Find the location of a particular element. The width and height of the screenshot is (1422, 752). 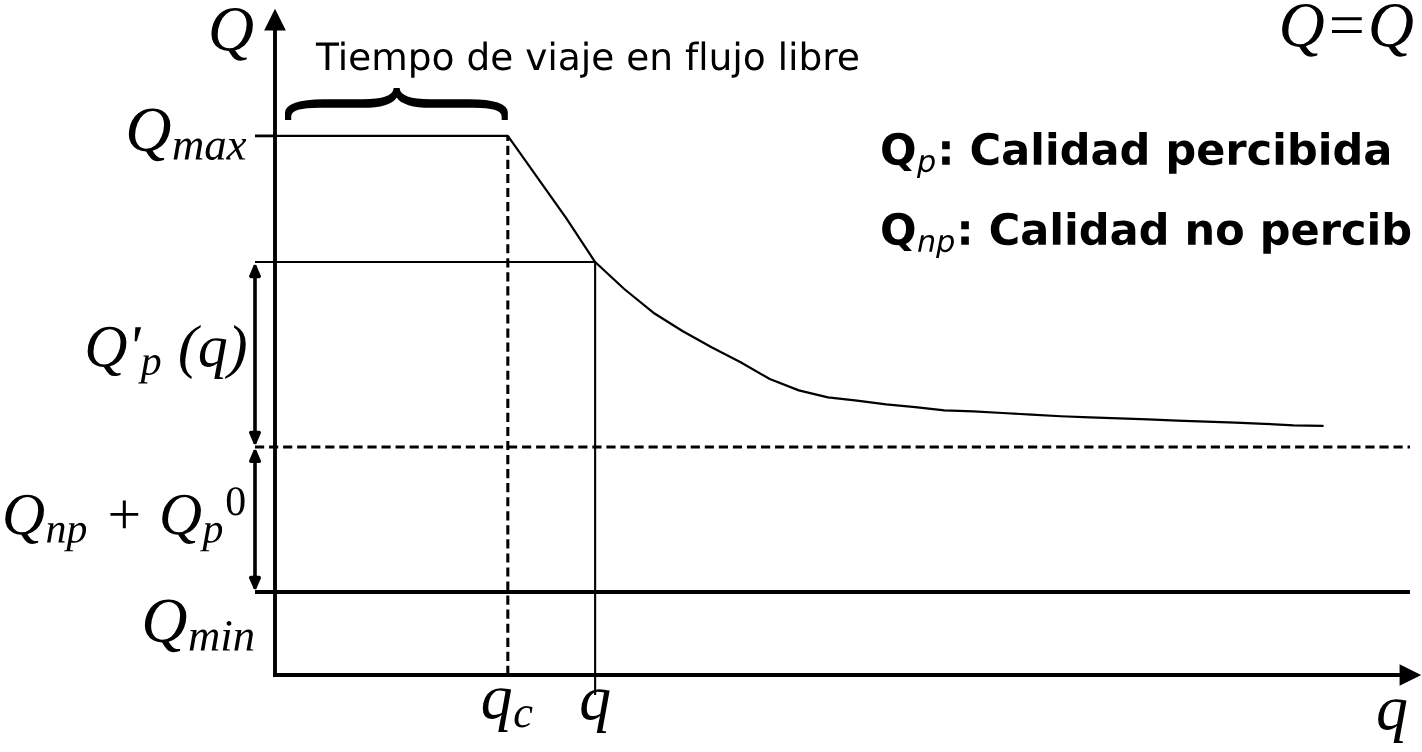

text: Q'$_{p}$ (q) is located at coordinates (166, 354).